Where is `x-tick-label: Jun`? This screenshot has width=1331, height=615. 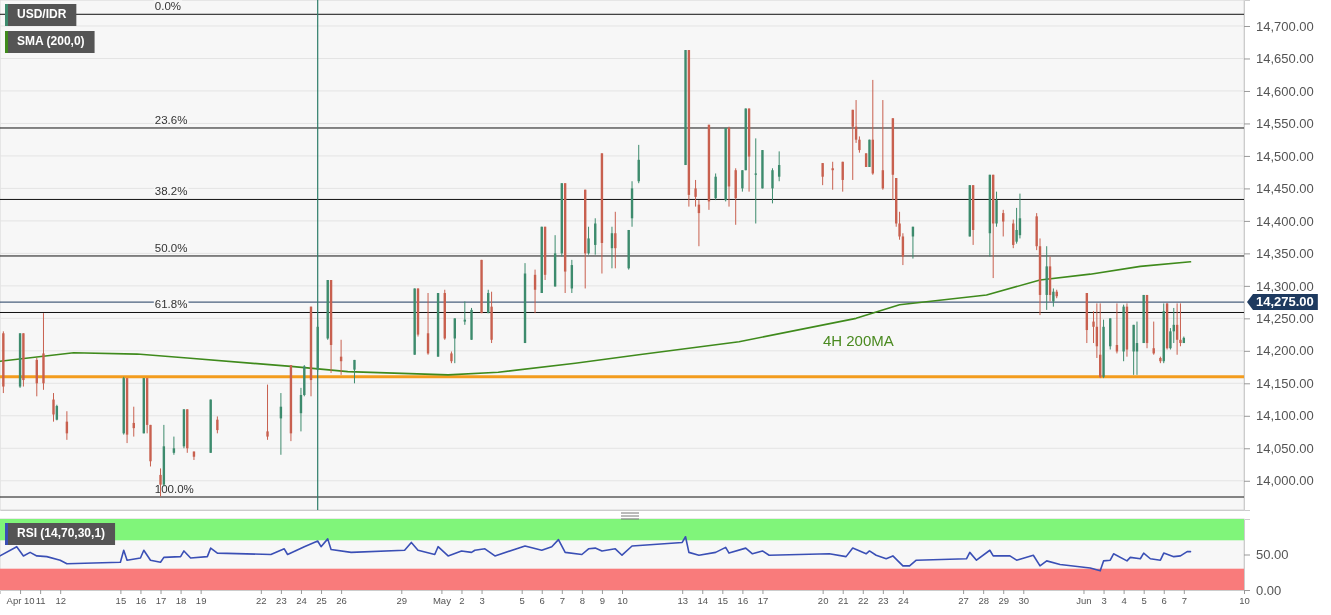 x-tick-label: Jun is located at coordinates (1084, 600).